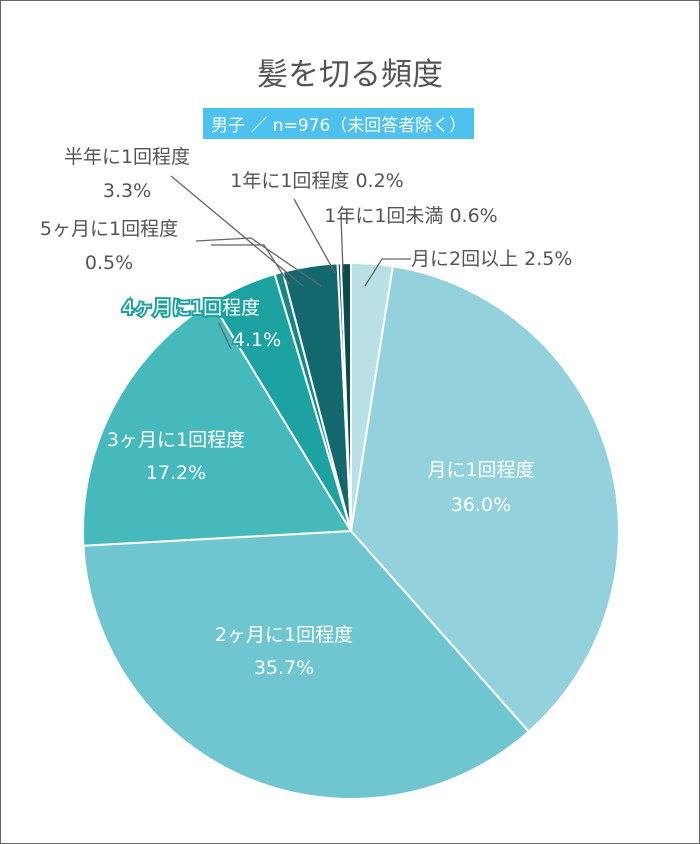 The width and height of the screenshot is (700, 844). I want to click on data-label: 1年に1回程度 0.2%, so click(317, 181).